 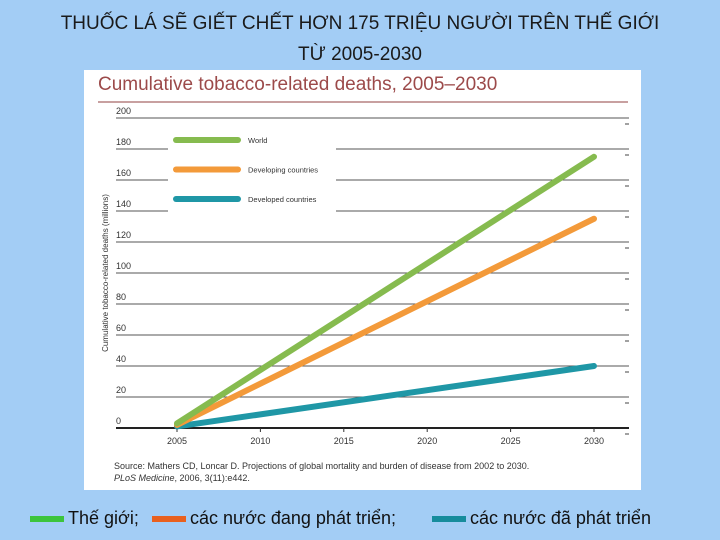 What do you see at coordinates (385, 396) in the screenshot?
I see `series-line-developed-countries` at bounding box center [385, 396].